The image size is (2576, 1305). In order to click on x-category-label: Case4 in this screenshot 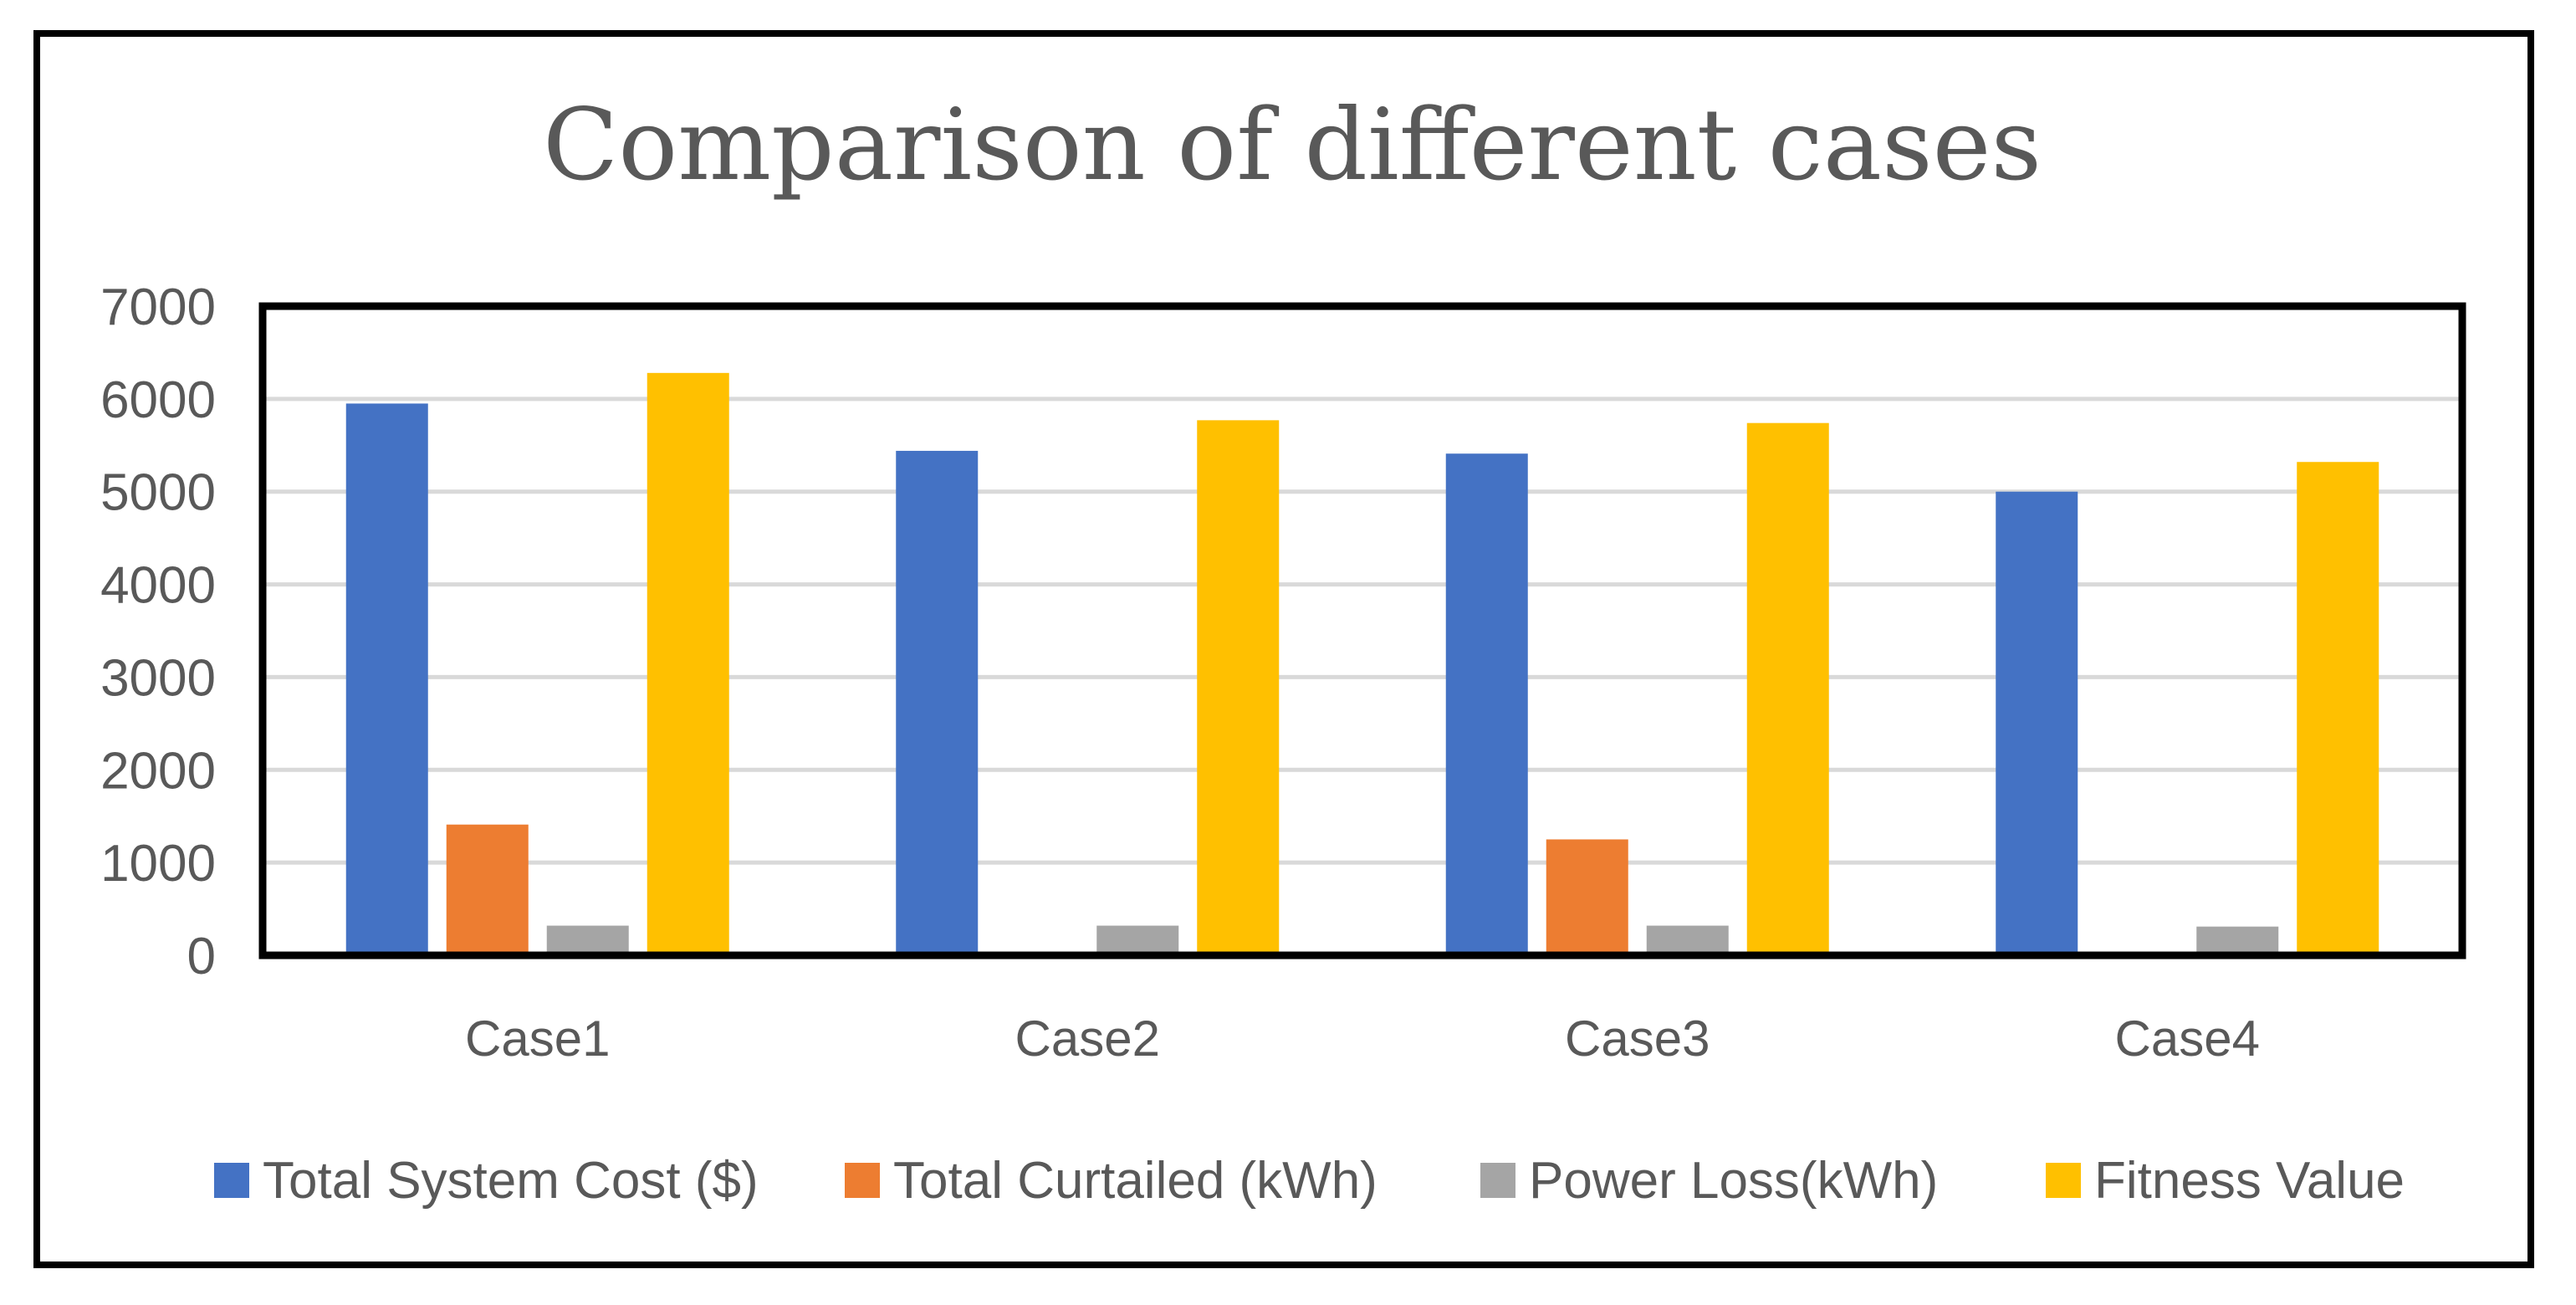, I will do `click(2187, 1039)`.